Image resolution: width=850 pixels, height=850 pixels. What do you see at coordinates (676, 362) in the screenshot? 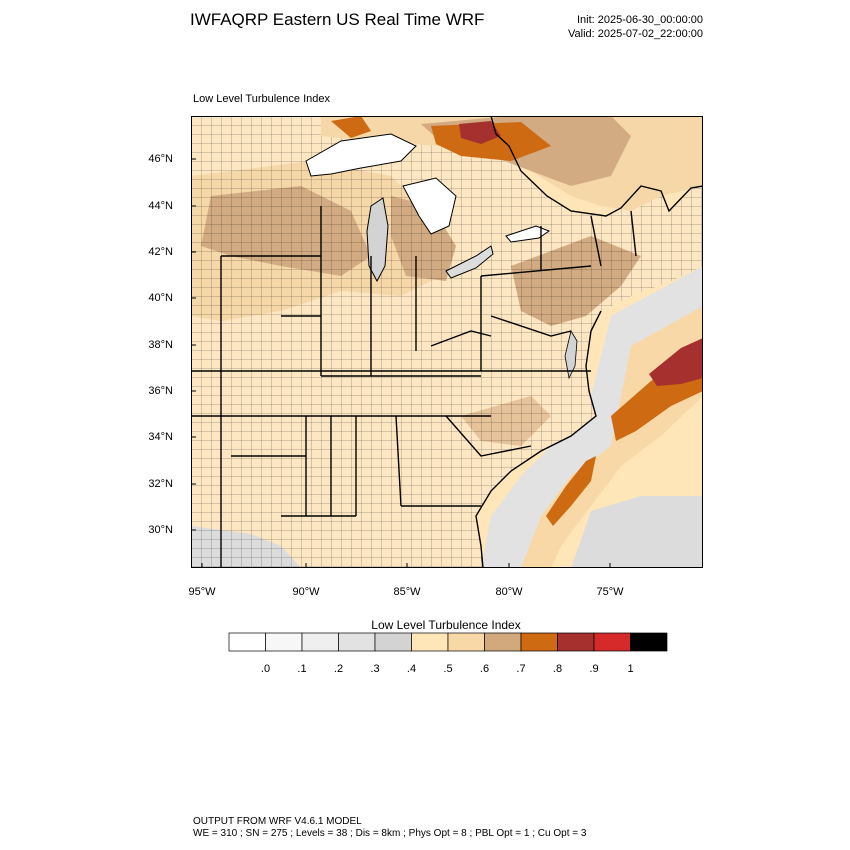
I see `ocean-red-core` at bounding box center [676, 362].